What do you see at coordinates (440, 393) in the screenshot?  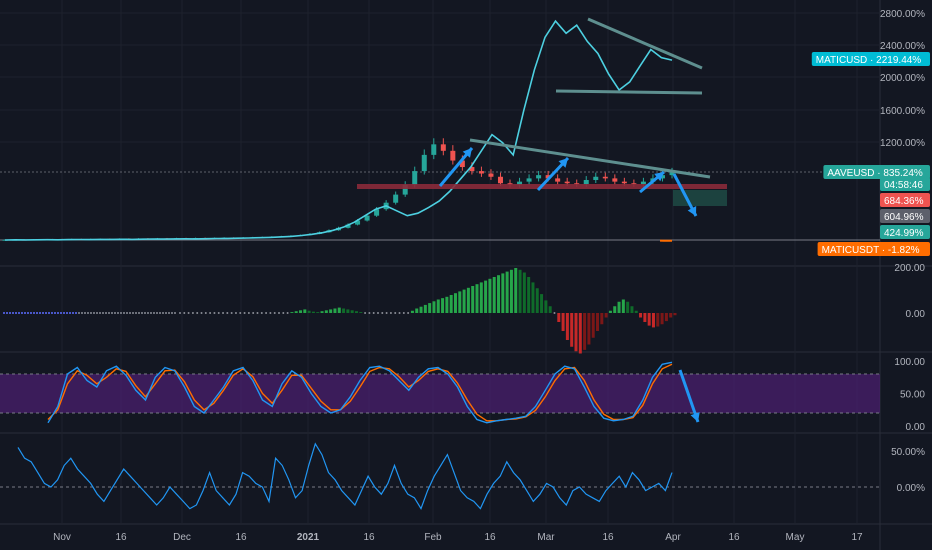 I see `stoch-band` at bounding box center [440, 393].